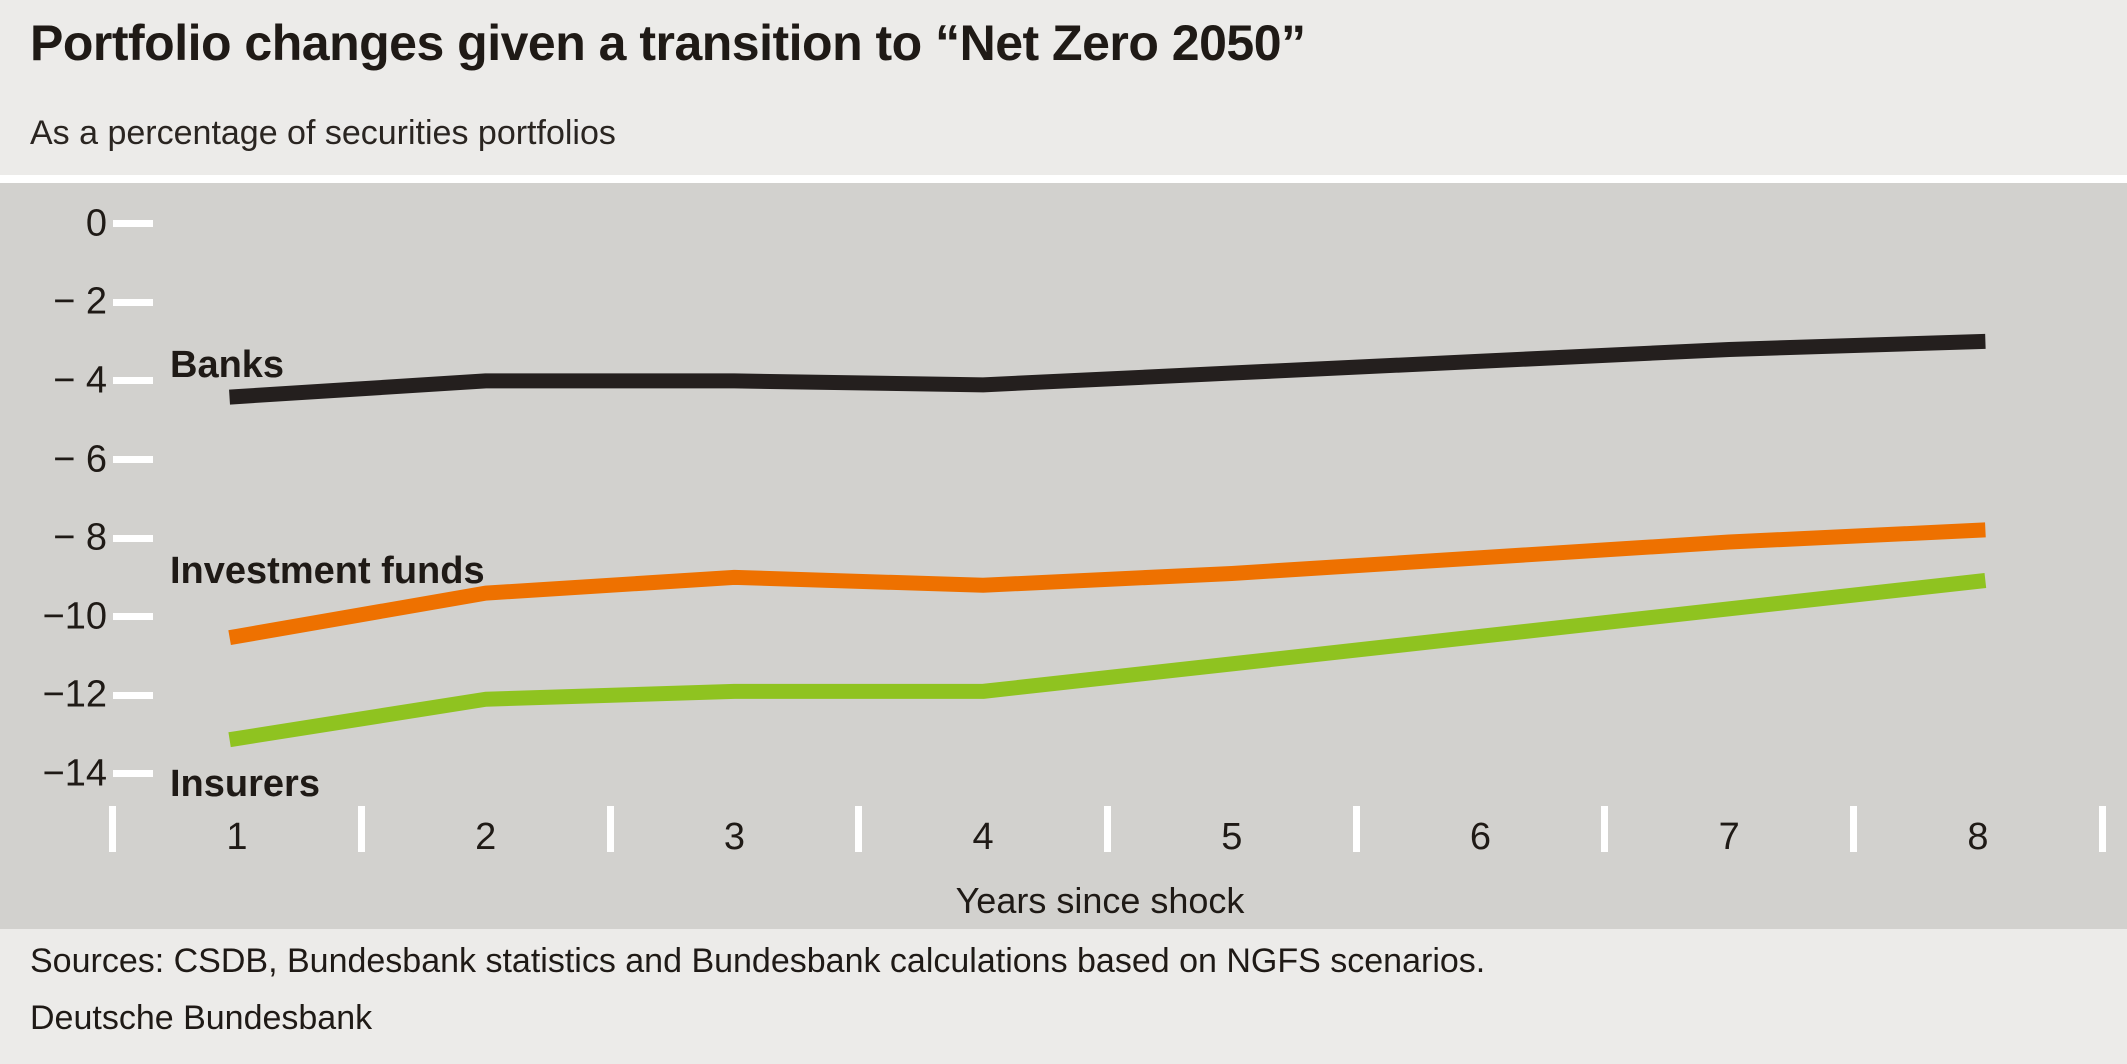  Describe the element at coordinates (237, 837) in the screenshot. I see `x-axis-tick-label: 1` at that location.